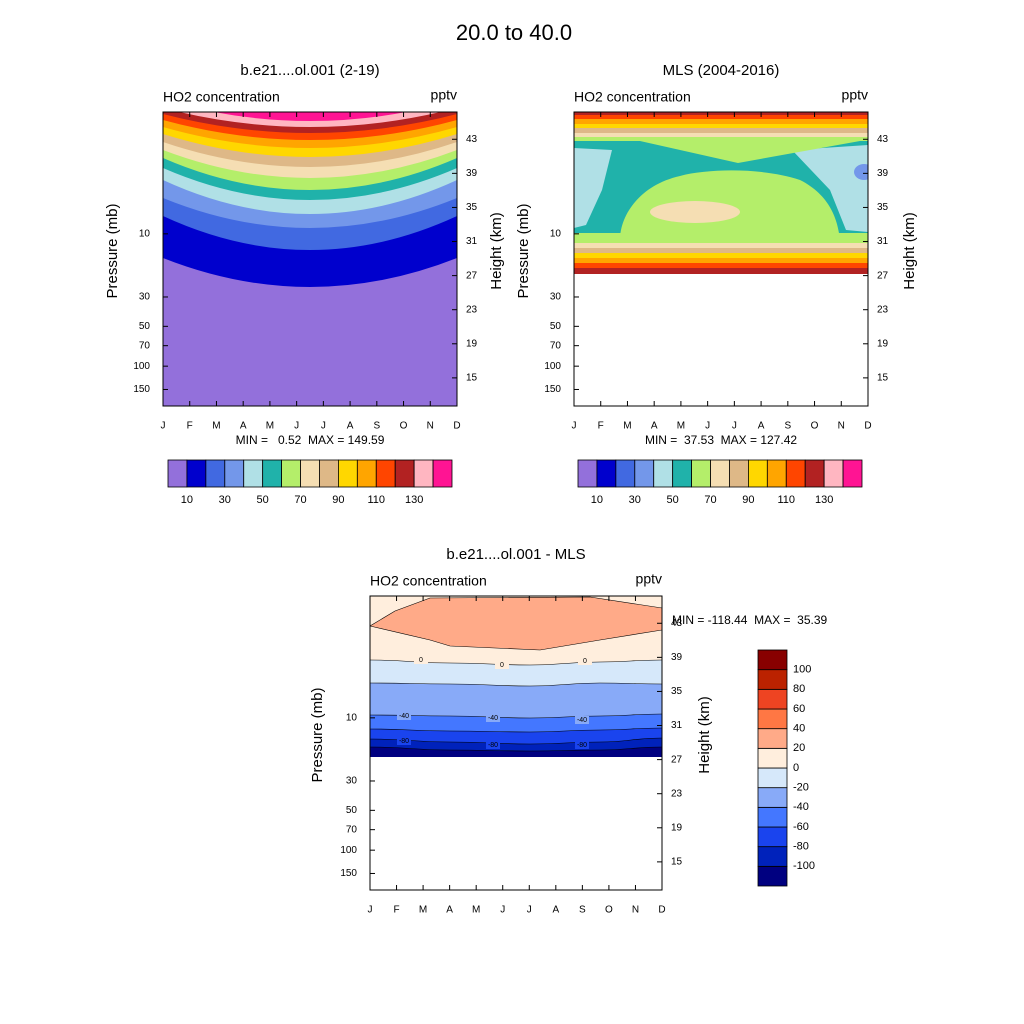  Describe the element at coordinates (516, 684) in the screenshot. I see `contour-line` at that location.